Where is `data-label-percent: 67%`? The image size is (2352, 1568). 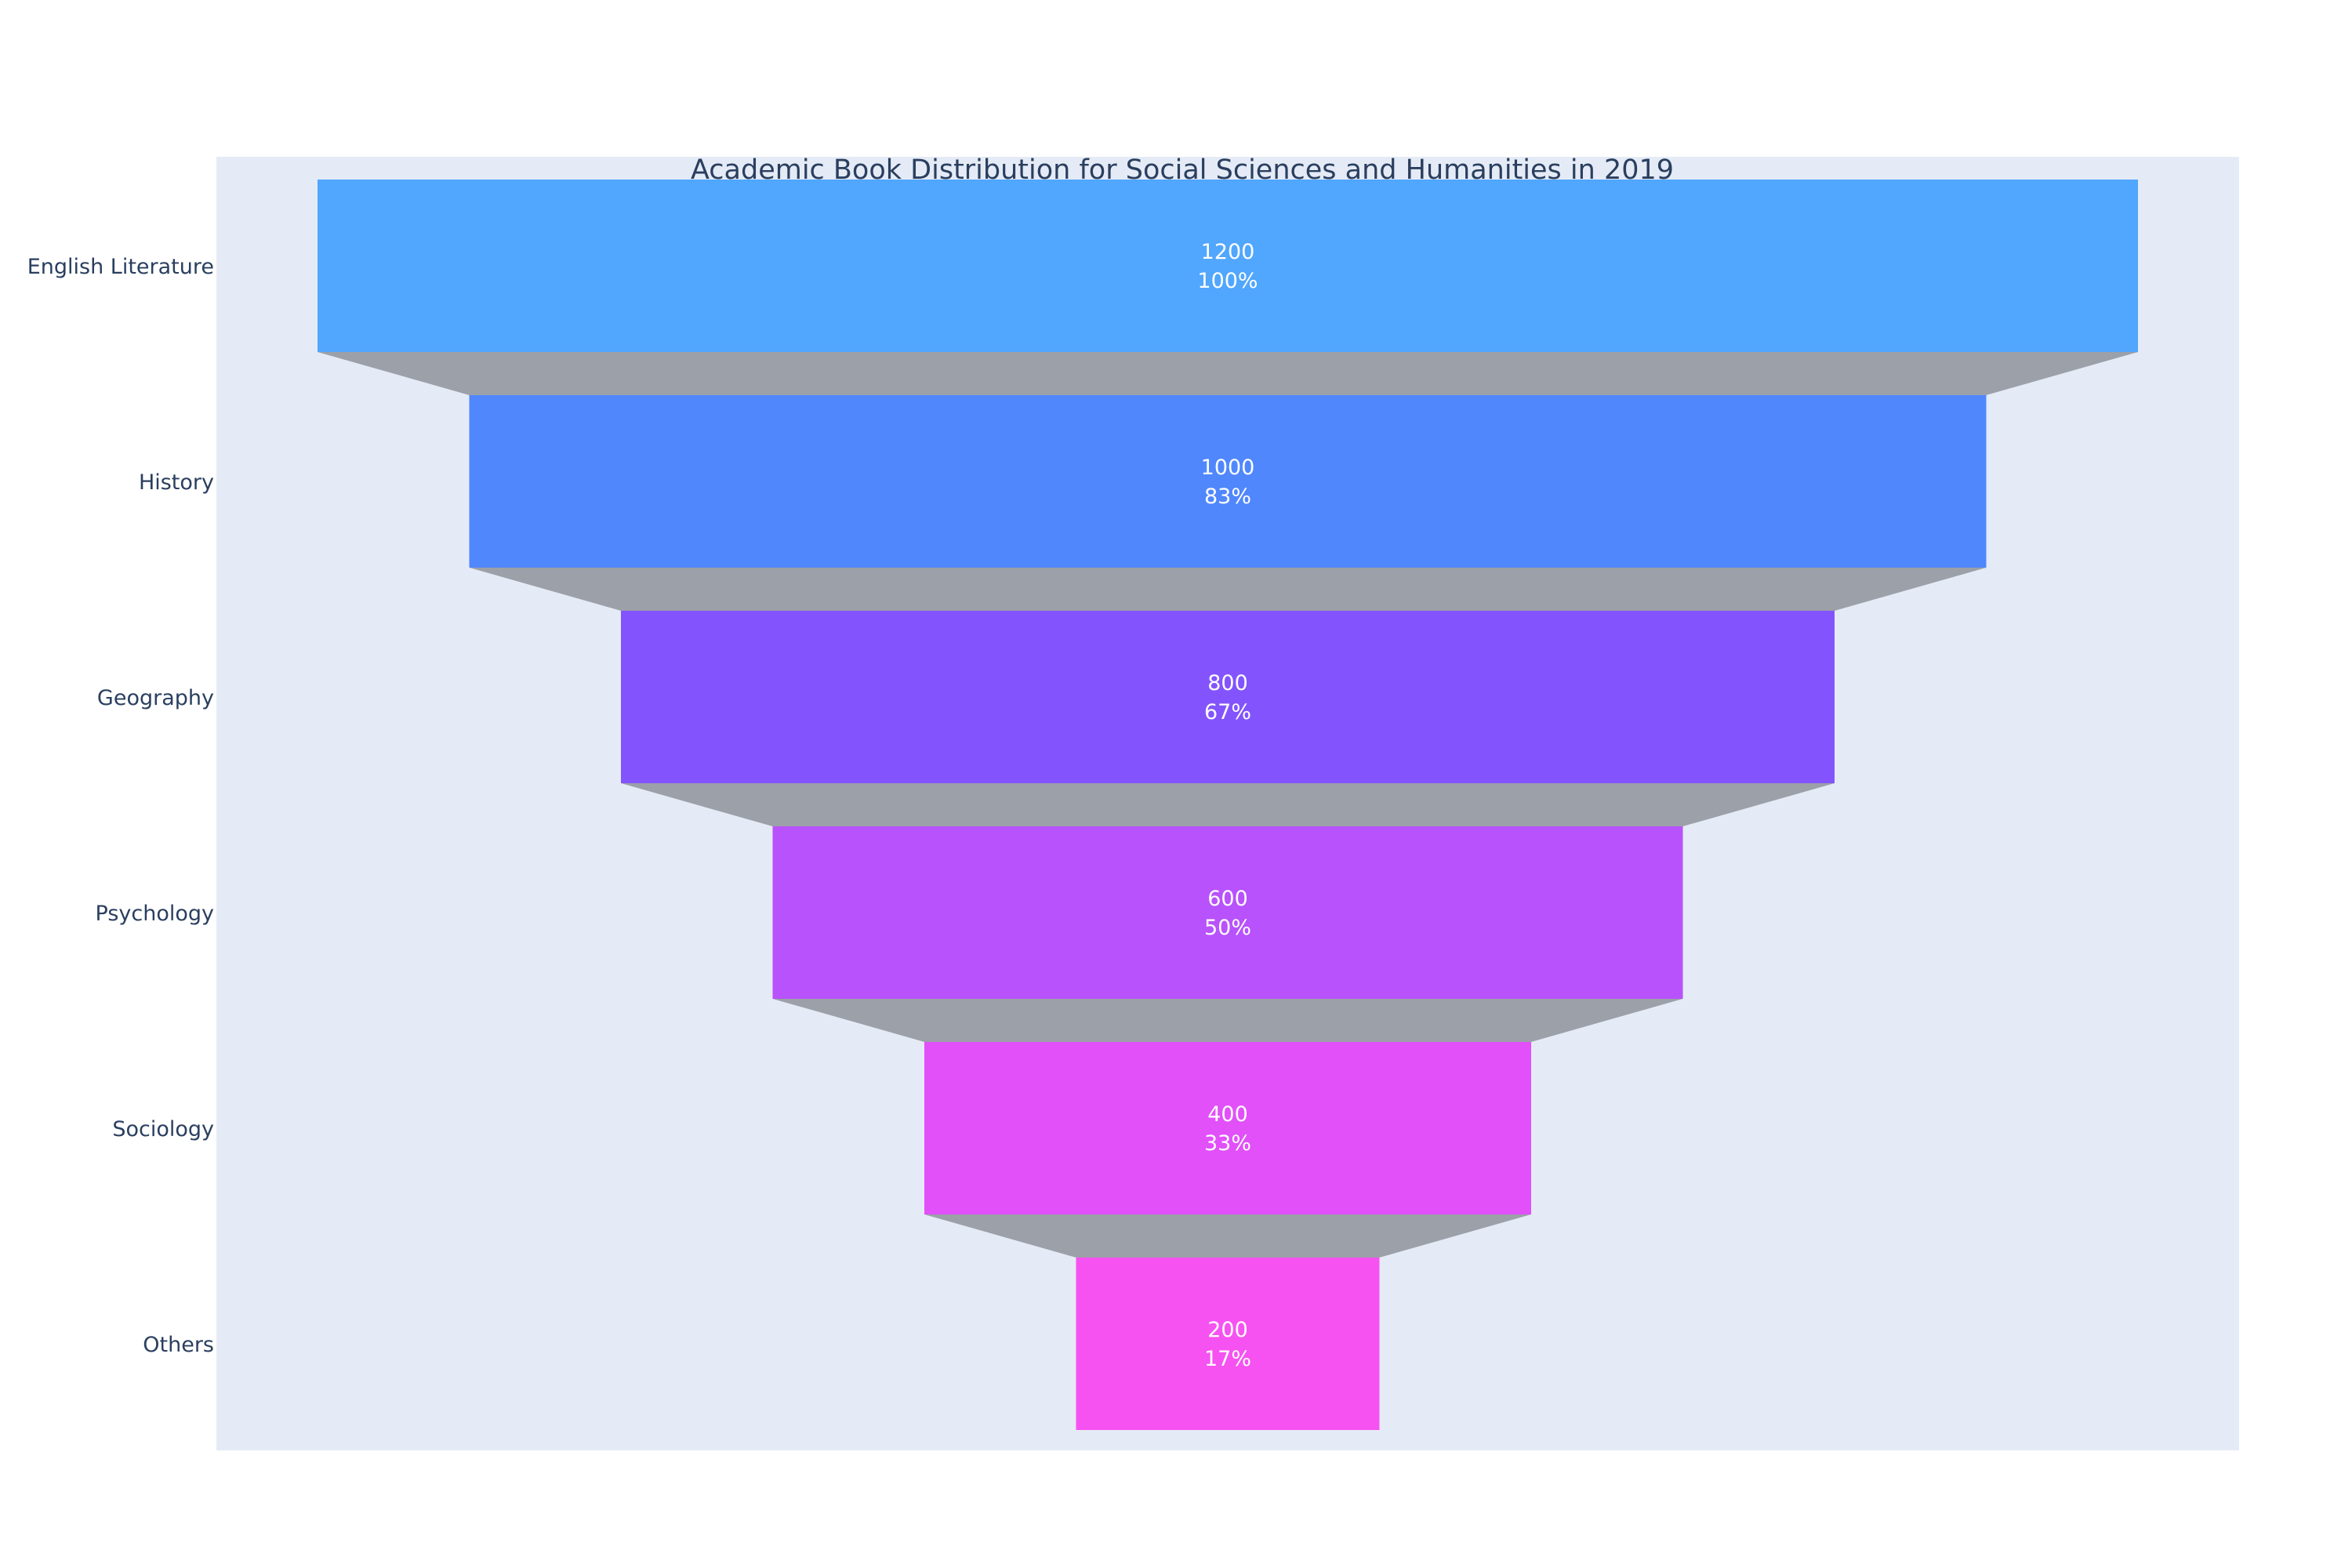 data-label-percent: 67% is located at coordinates (1227, 712).